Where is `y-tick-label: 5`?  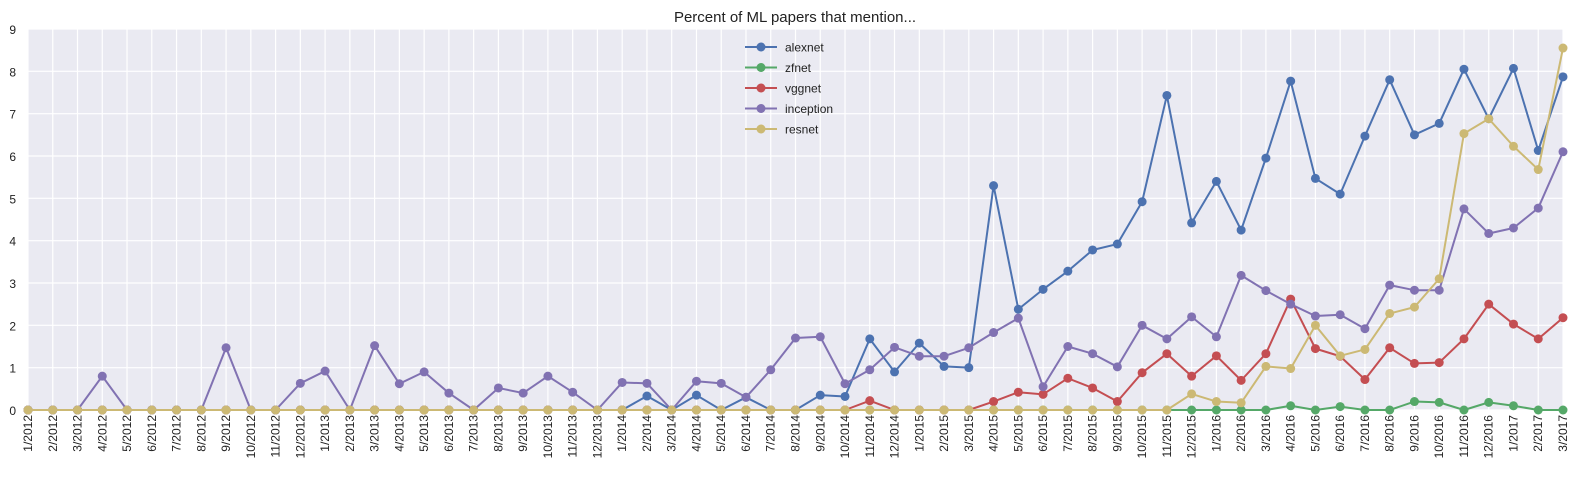
y-tick-label: 5 is located at coordinates (12, 199).